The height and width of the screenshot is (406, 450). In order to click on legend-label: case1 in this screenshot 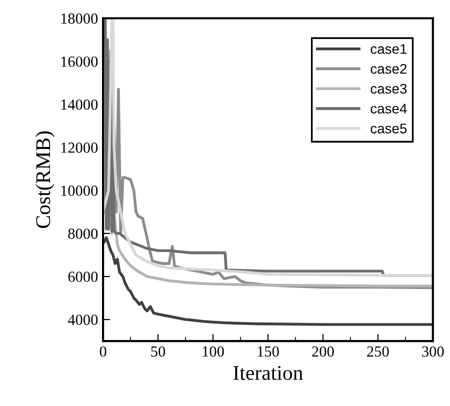, I will do `click(388, 49)`.